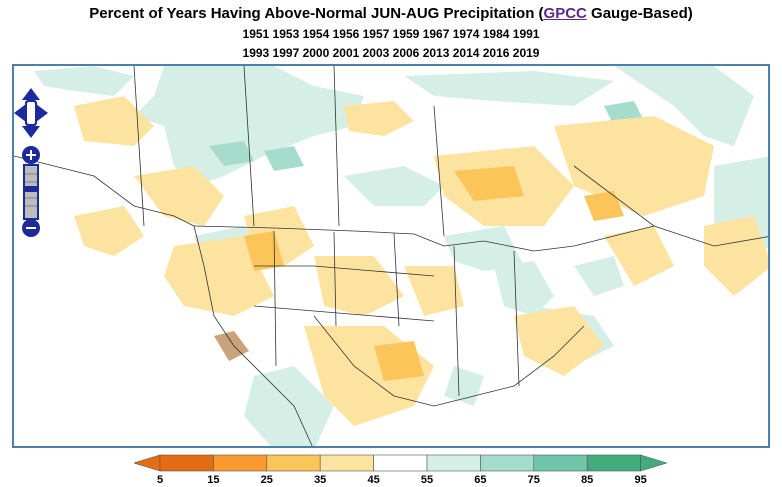 The width and height of the screenshot is (782, 487). I want to click on legend-tick-label: 15, so click(213, 480).